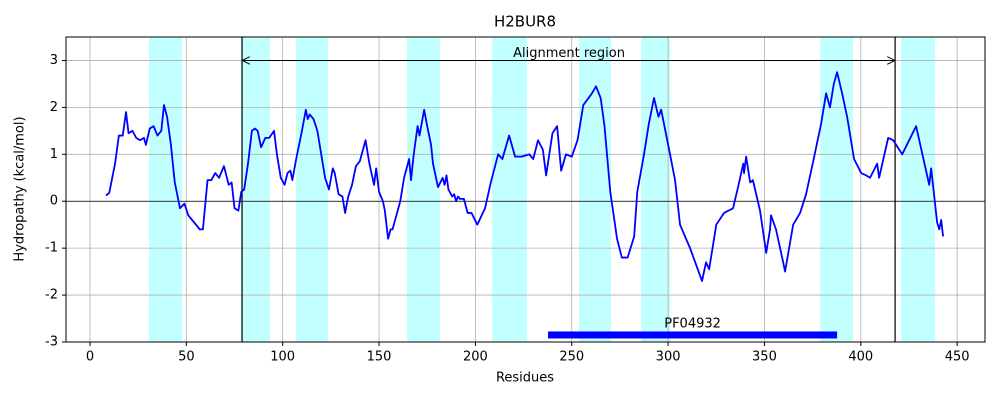  What do you see at coordinates (51, 295) in the screenshot?
I see `y-tick-label: -2` at bounding box center [51, 295].